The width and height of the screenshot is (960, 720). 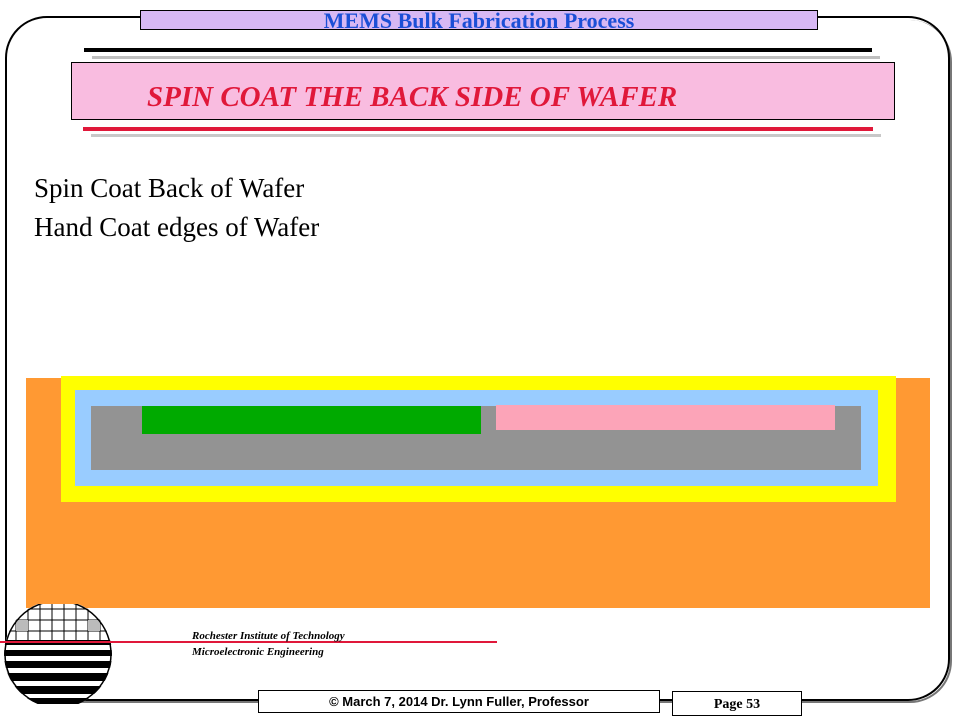 What do you see at coordinates (665, 417) in the screenshot?
I see `pink-layer` at bounding box center [665, 417].